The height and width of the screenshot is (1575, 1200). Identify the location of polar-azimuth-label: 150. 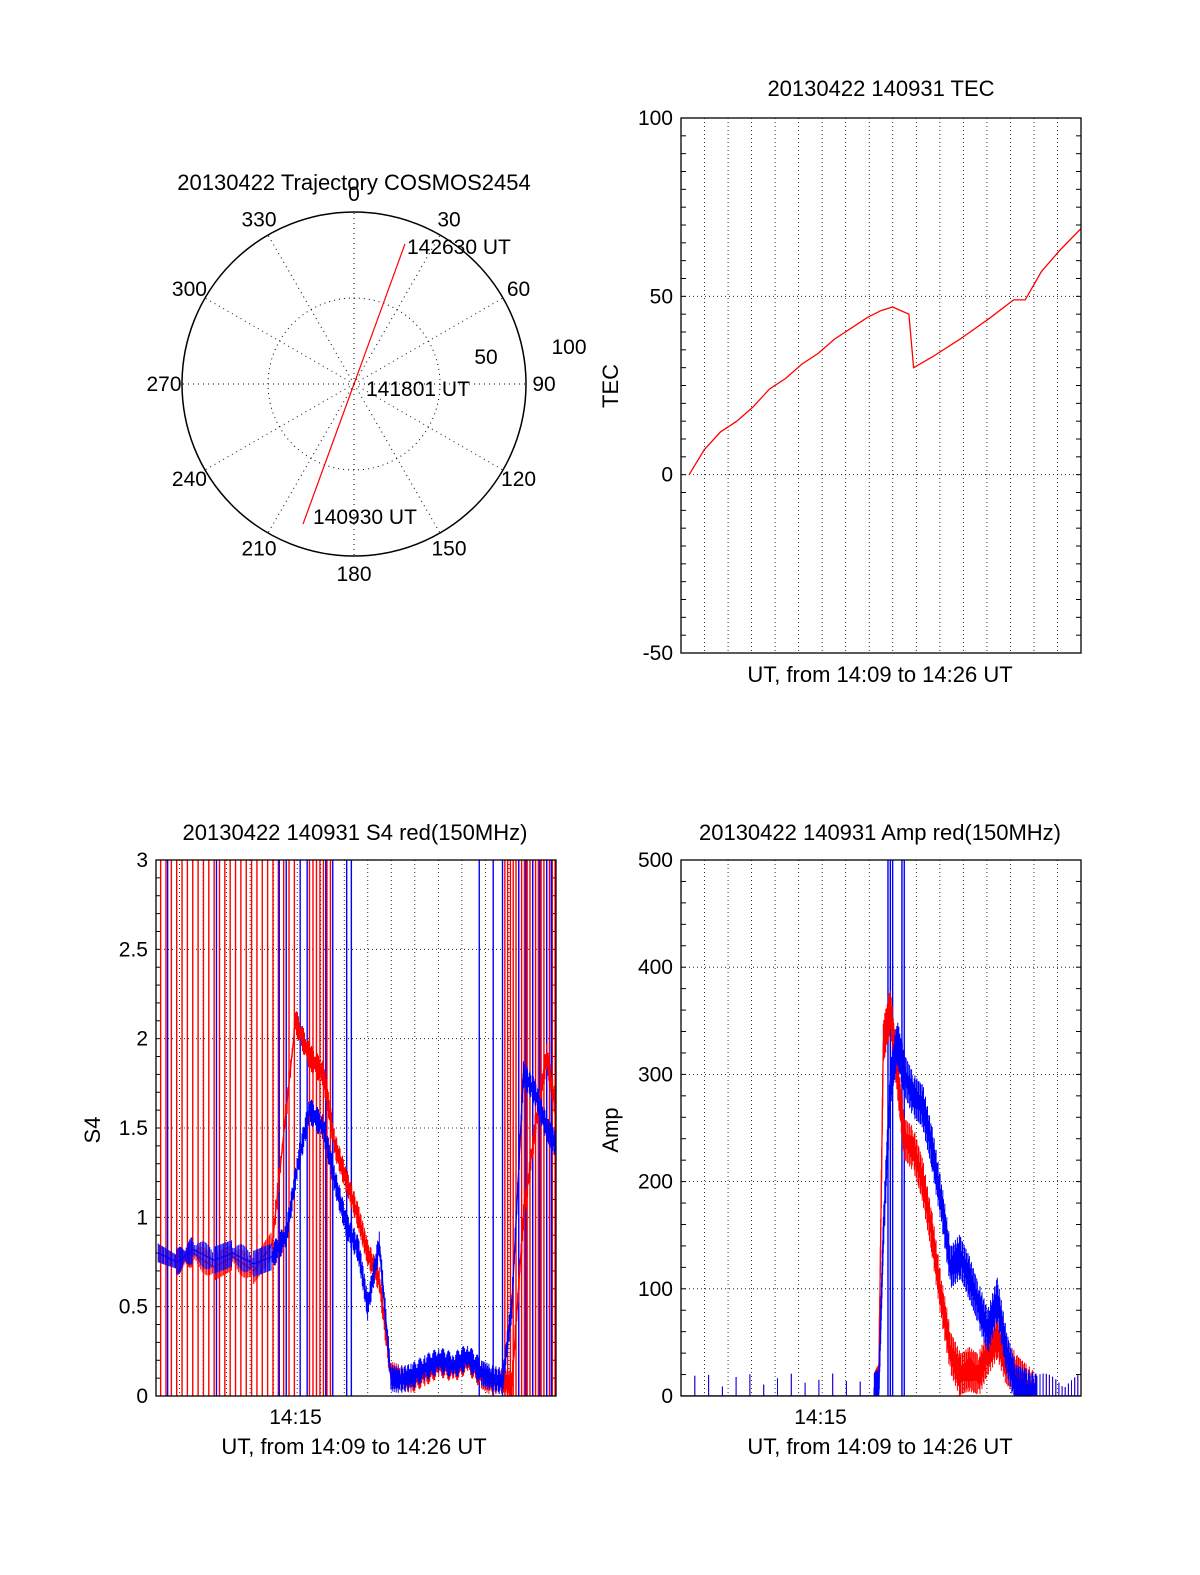
(448, 549).